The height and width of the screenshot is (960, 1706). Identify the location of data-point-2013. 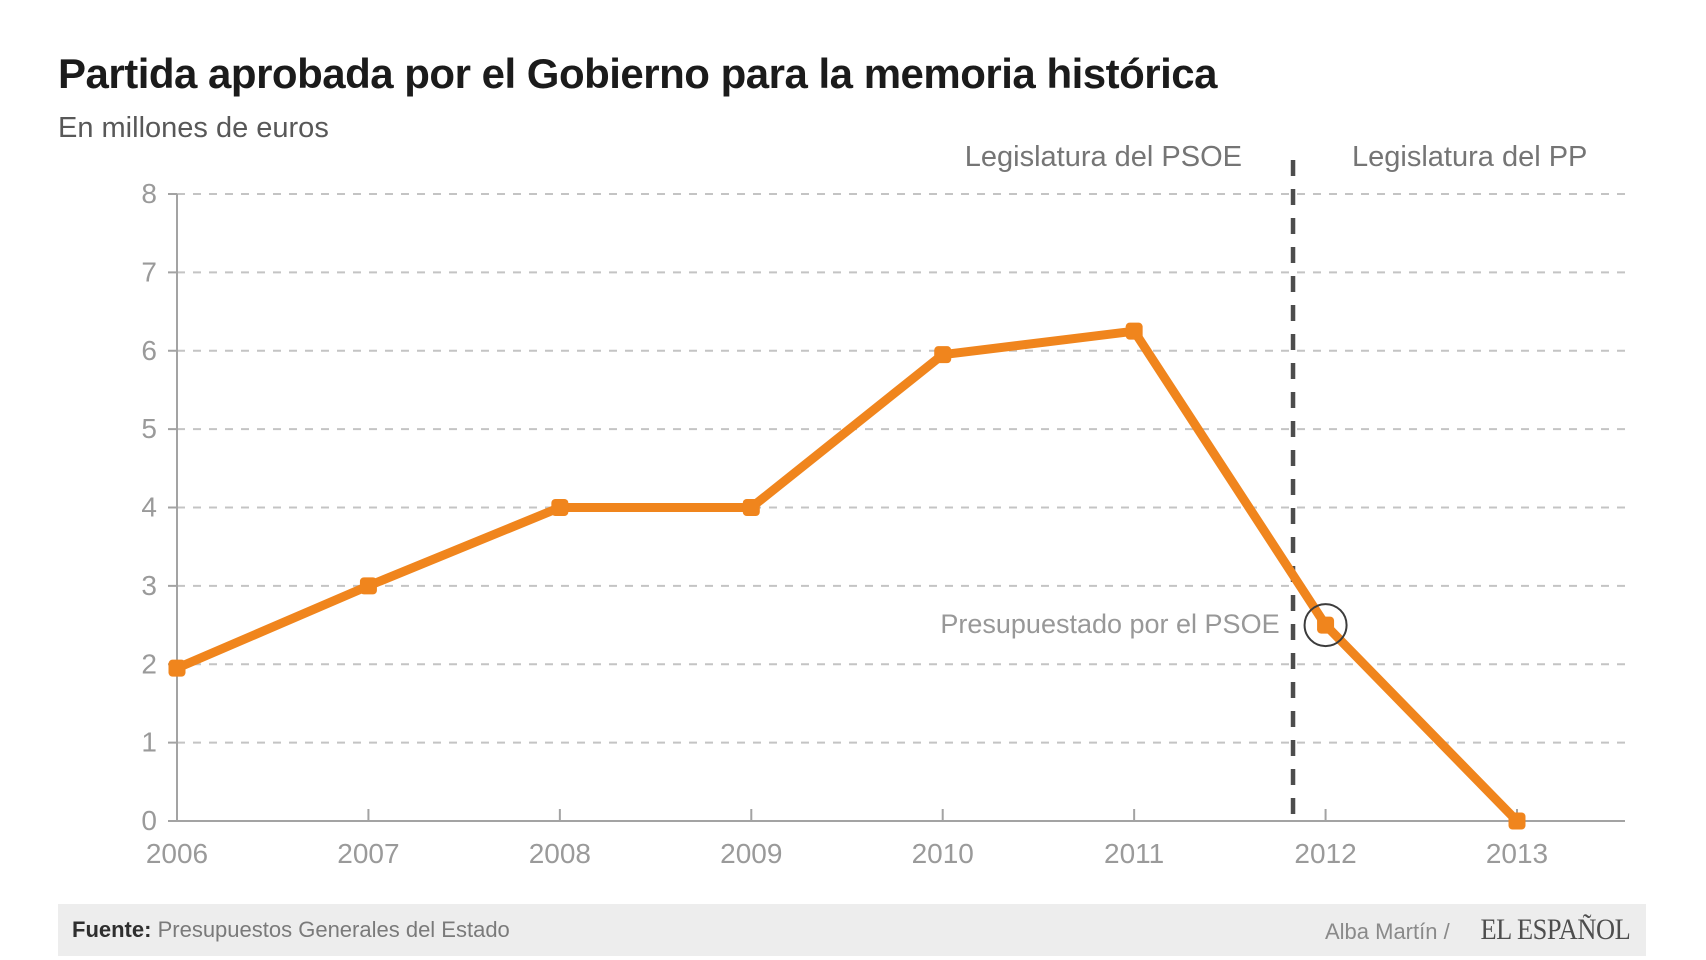
(1517, 821).